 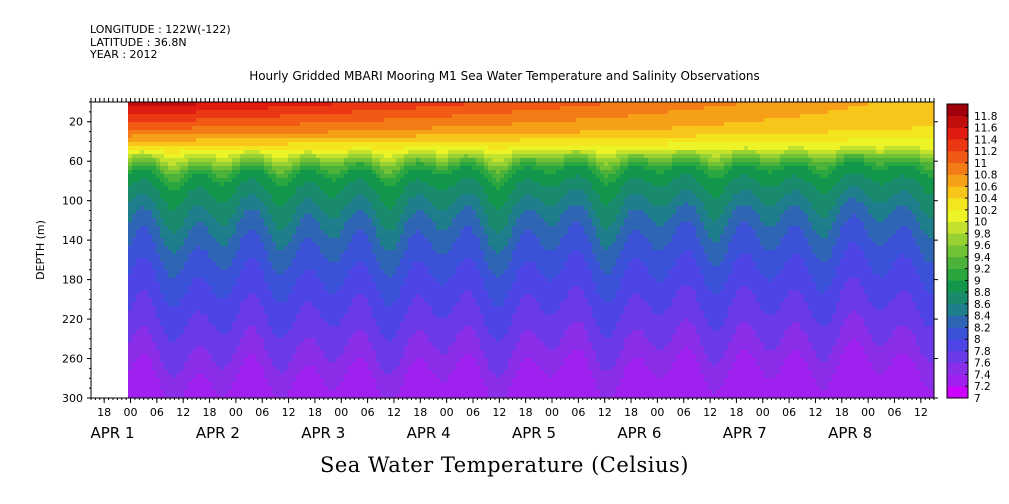 What do you see at coordinates (40, 250) in the screenshot?
I see `y-axis-label: DEPTH (m)` at bounding box center [40, 250].